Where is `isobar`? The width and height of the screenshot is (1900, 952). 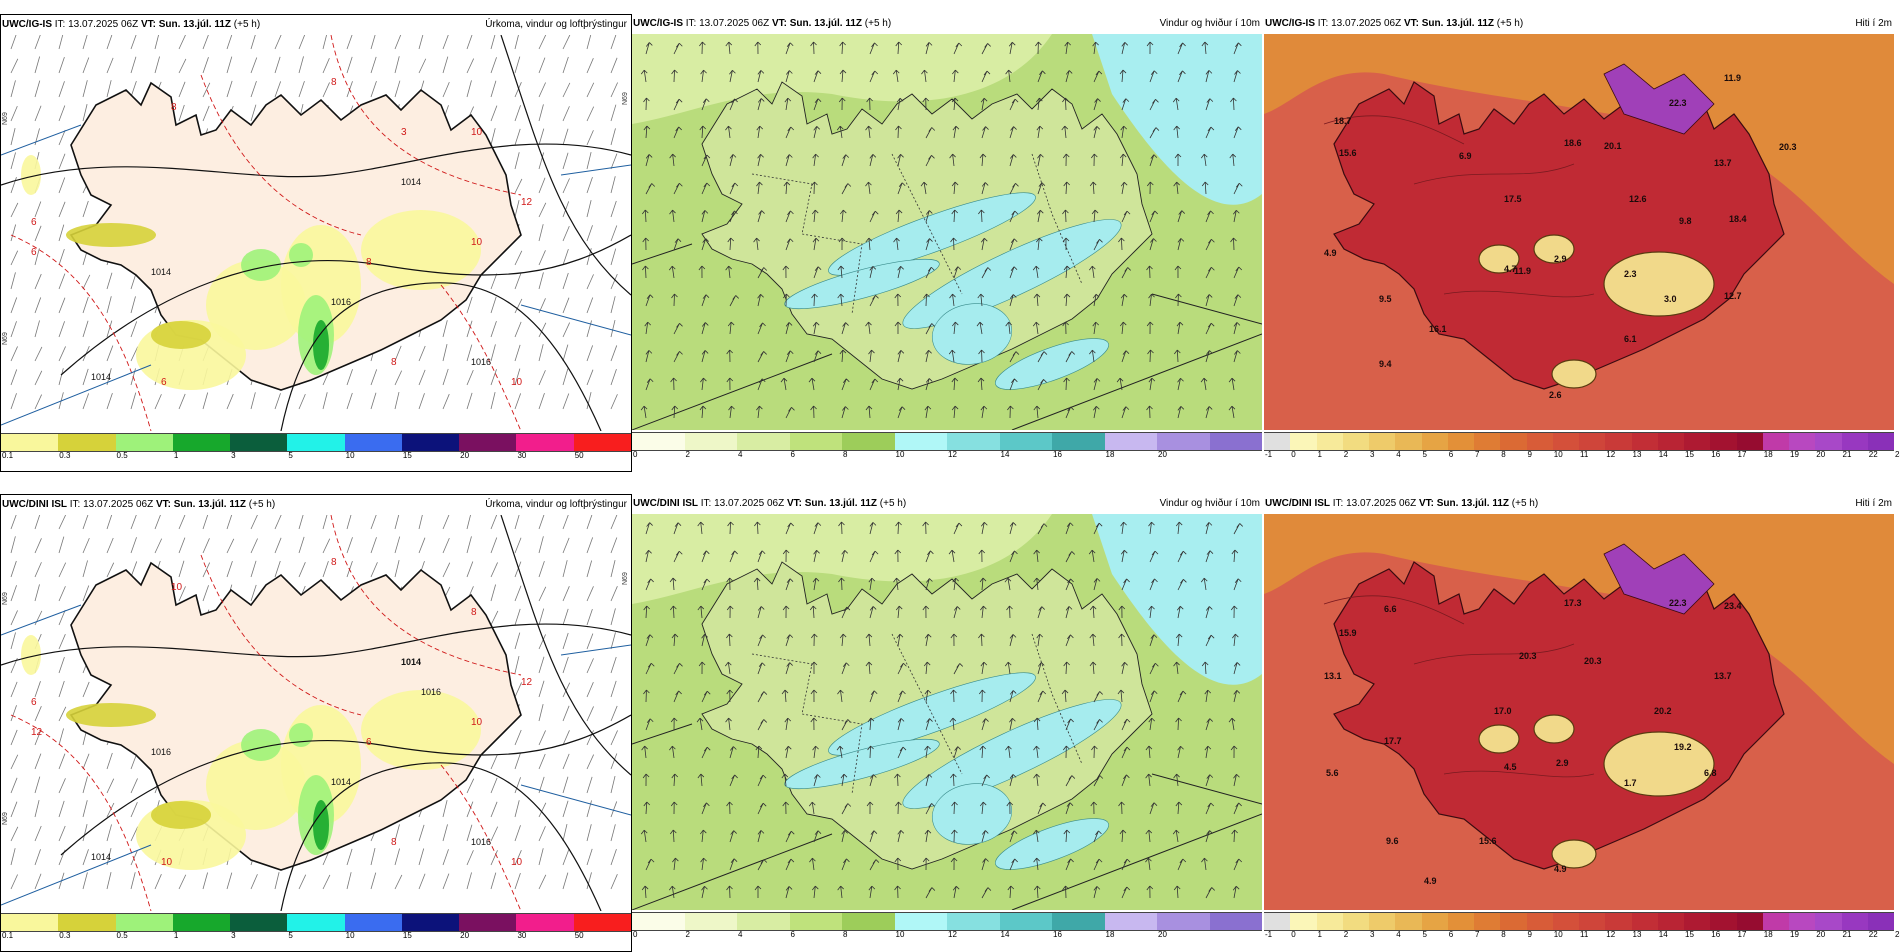 isobar is located at coordinates (565, 645).